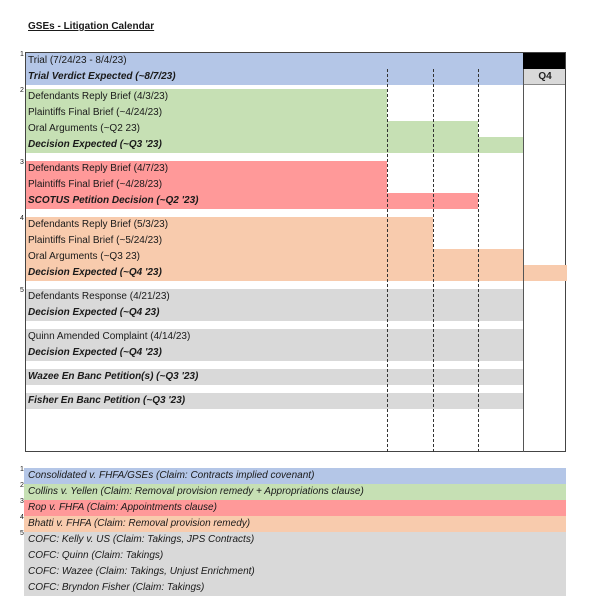 The width and height of the screenshot is (592, 613). Describe the element at coordinates (113, 200) in the screenshot. I see `event-label: SCOTUS Petition Decision (~Q2 '23)` at that location.